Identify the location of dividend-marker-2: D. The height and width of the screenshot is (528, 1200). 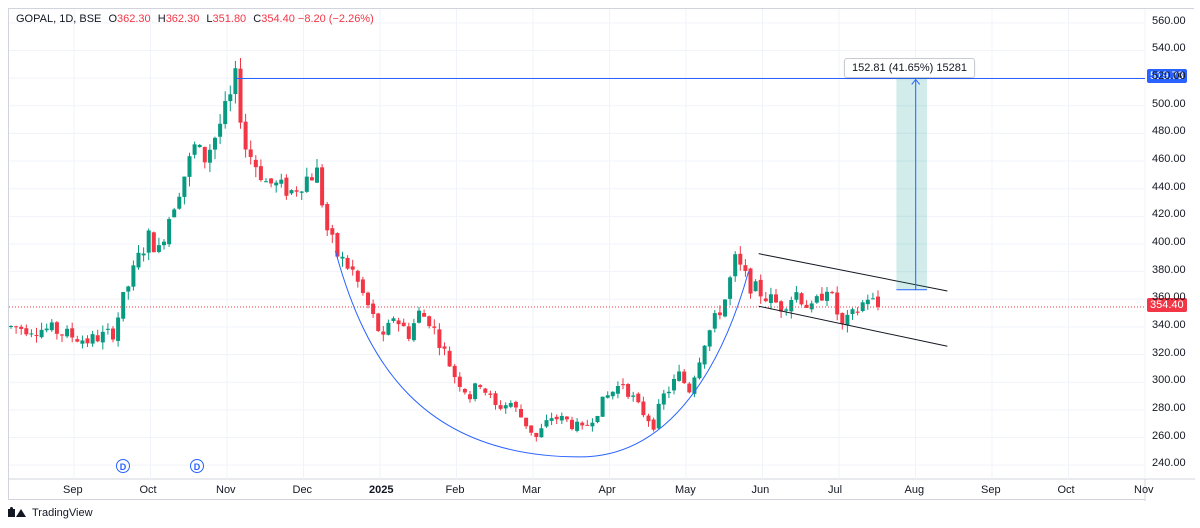
(197, 466).